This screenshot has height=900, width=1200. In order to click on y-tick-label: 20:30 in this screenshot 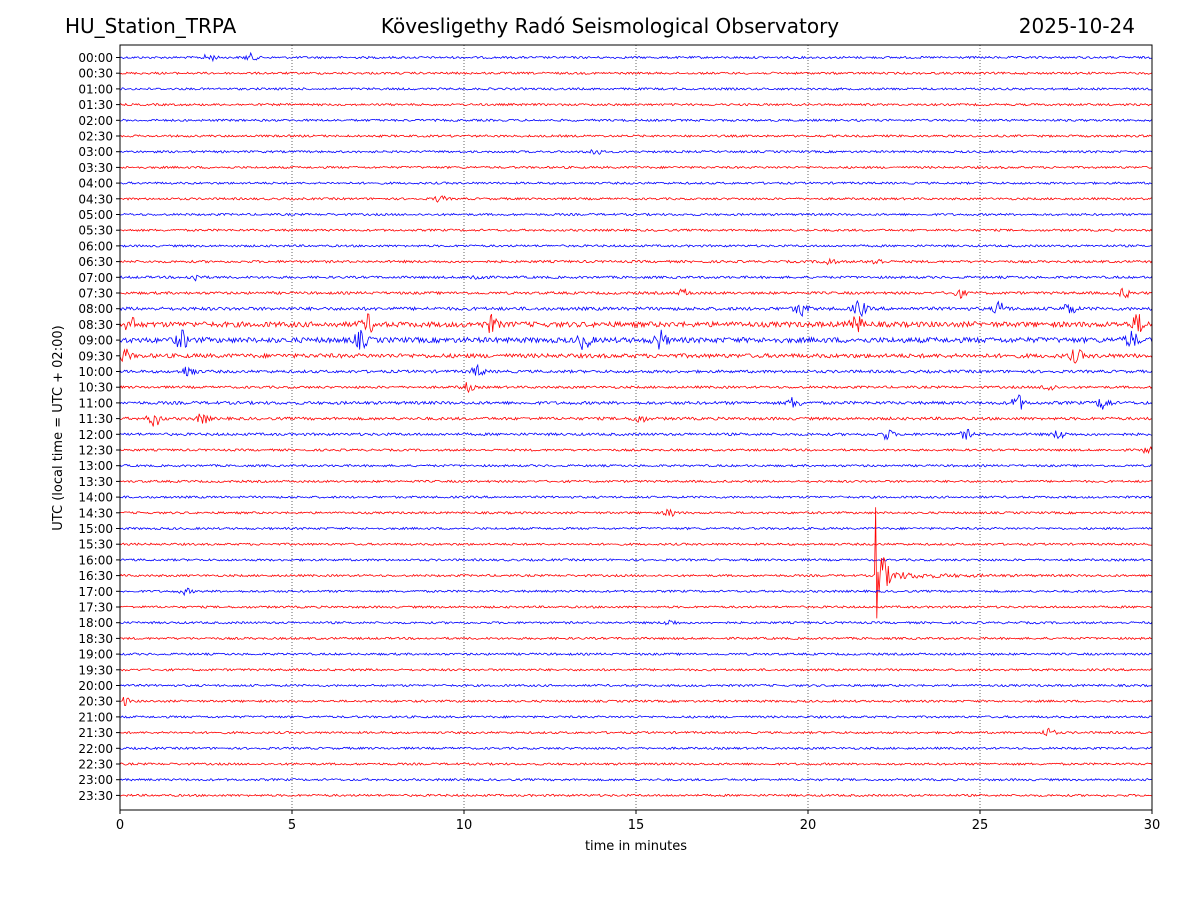, I will do `click(95, 702)`.